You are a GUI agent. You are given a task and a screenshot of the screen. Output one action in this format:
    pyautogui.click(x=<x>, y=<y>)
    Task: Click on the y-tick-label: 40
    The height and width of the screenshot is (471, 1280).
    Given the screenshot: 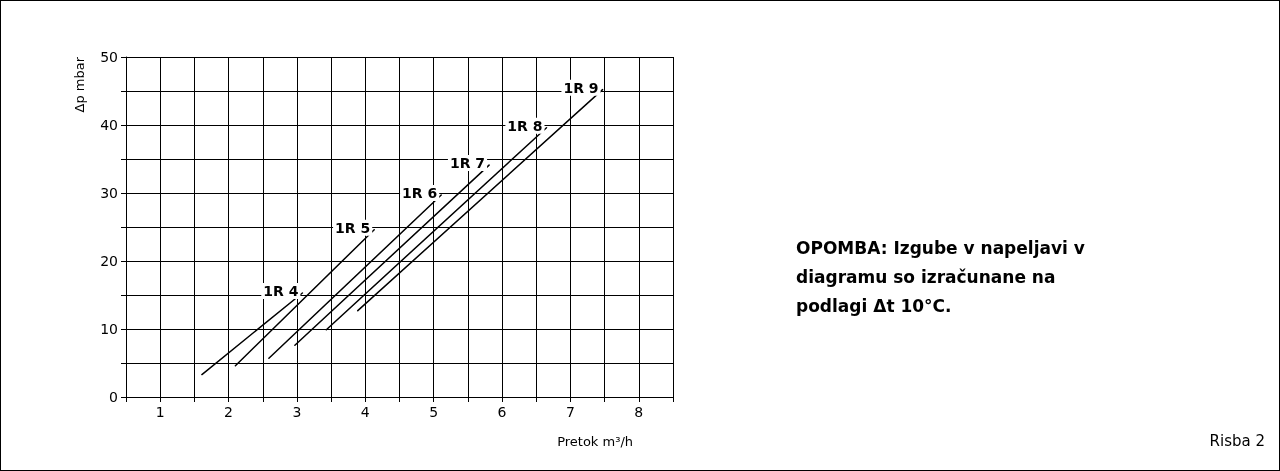 What is the action you would take?
    pyautogui.click(x=109, y=125)
    